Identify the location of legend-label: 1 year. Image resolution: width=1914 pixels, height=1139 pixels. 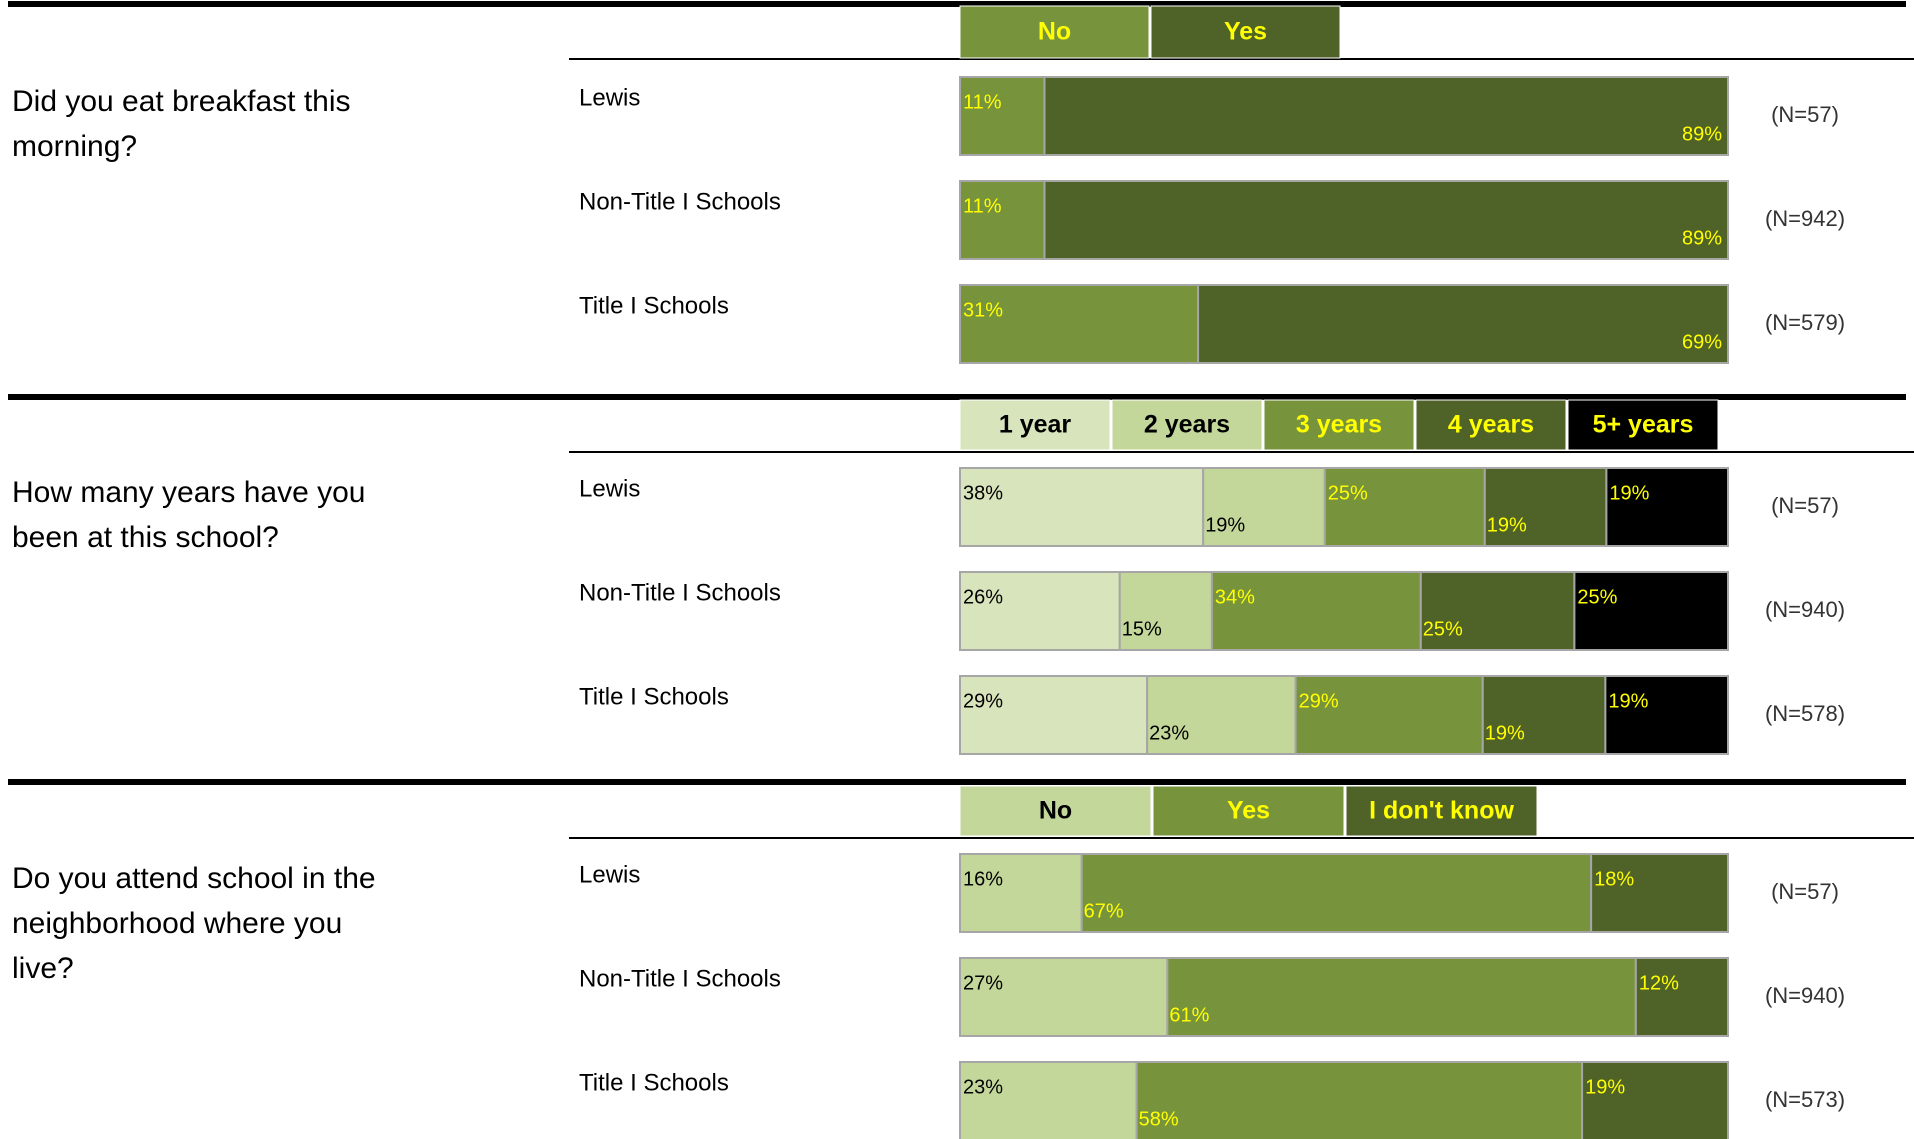
(1035, 425).